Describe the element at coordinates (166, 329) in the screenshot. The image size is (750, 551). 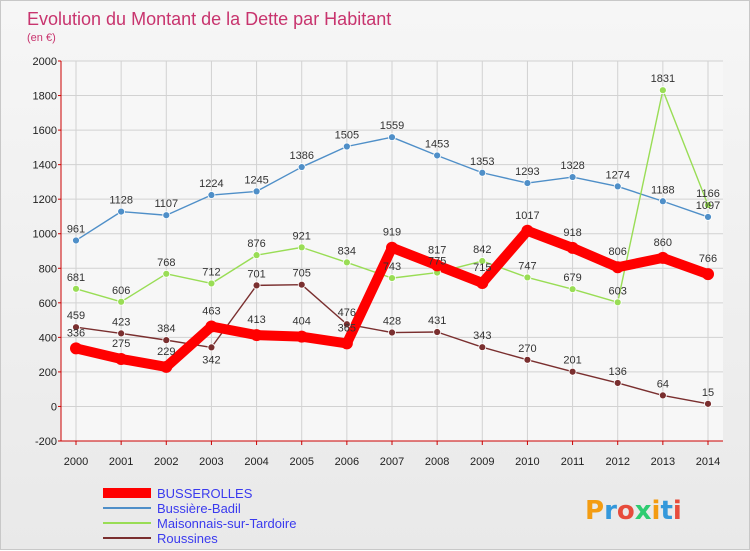
I see `data-label-roussines: 384` at that location.